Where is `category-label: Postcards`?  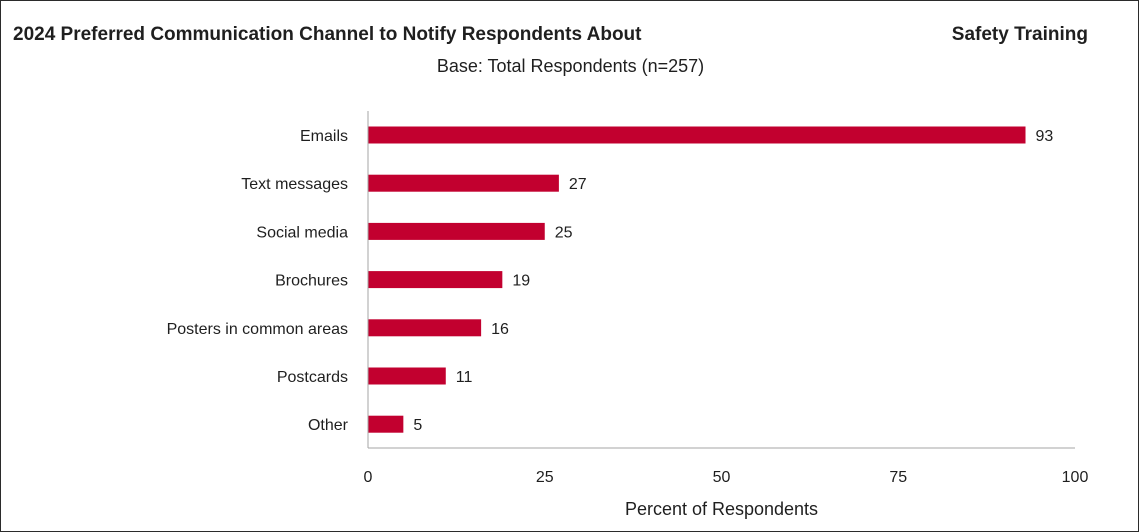
category-label: Postcards is located at coordinates (312, 377).